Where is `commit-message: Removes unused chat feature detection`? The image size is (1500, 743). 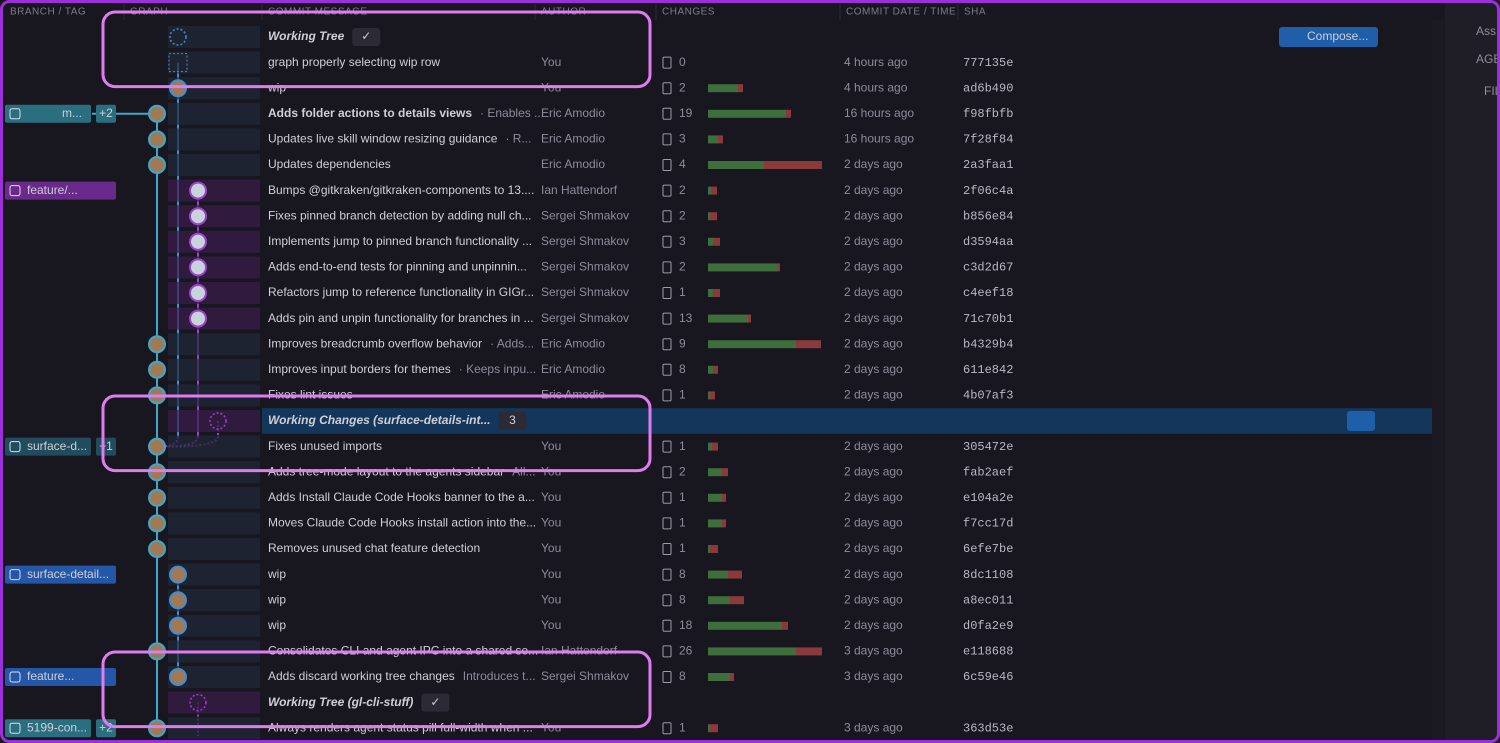
commit-message: Removes unused chat feature detection is located at coordinates (374, 548).